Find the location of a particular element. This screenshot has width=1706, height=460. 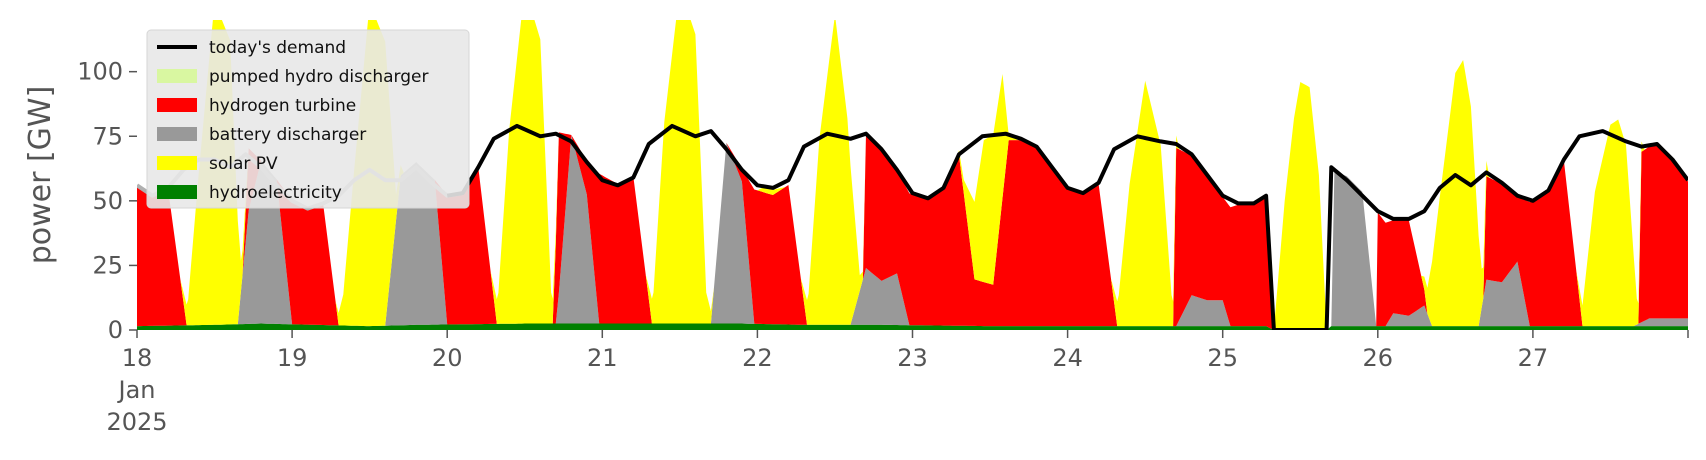

legend-swatch-pumped-hydro-discharger is located at coordinates (177, 76).